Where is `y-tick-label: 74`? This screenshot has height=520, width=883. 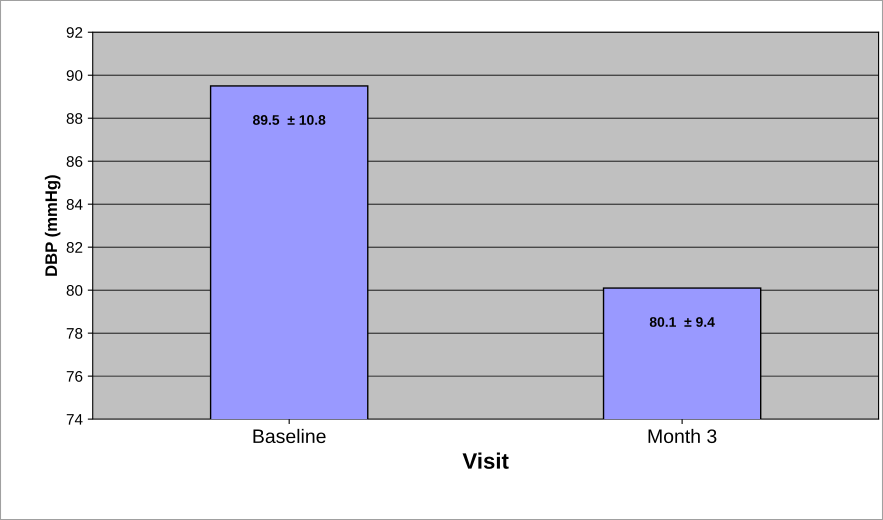 y-tick-label: 74 is located at coordinates (74, 419).